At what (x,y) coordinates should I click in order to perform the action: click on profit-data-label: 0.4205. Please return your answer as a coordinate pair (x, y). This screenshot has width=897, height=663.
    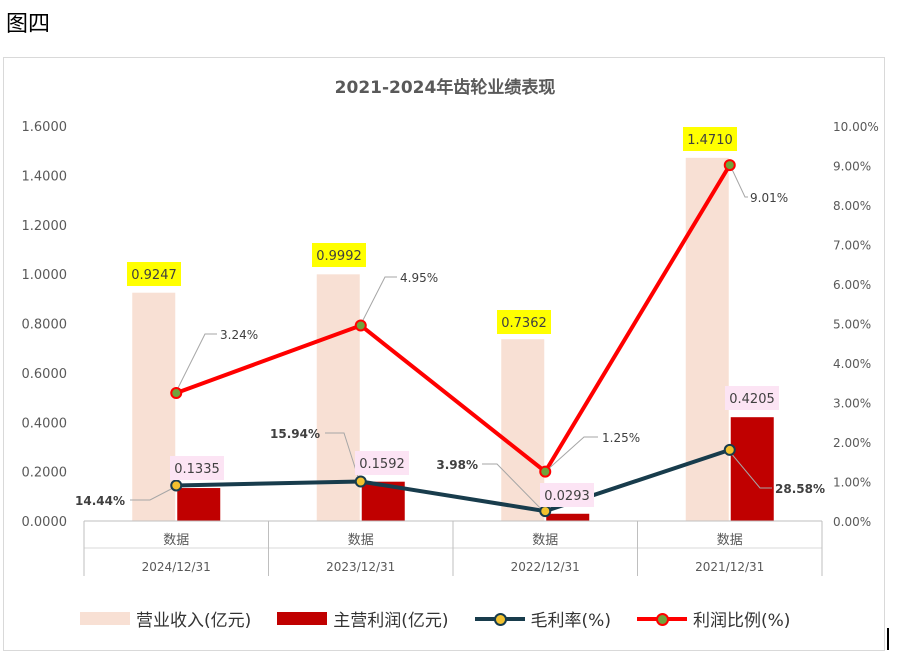
    Looking at the image, I should click on (752, 399).